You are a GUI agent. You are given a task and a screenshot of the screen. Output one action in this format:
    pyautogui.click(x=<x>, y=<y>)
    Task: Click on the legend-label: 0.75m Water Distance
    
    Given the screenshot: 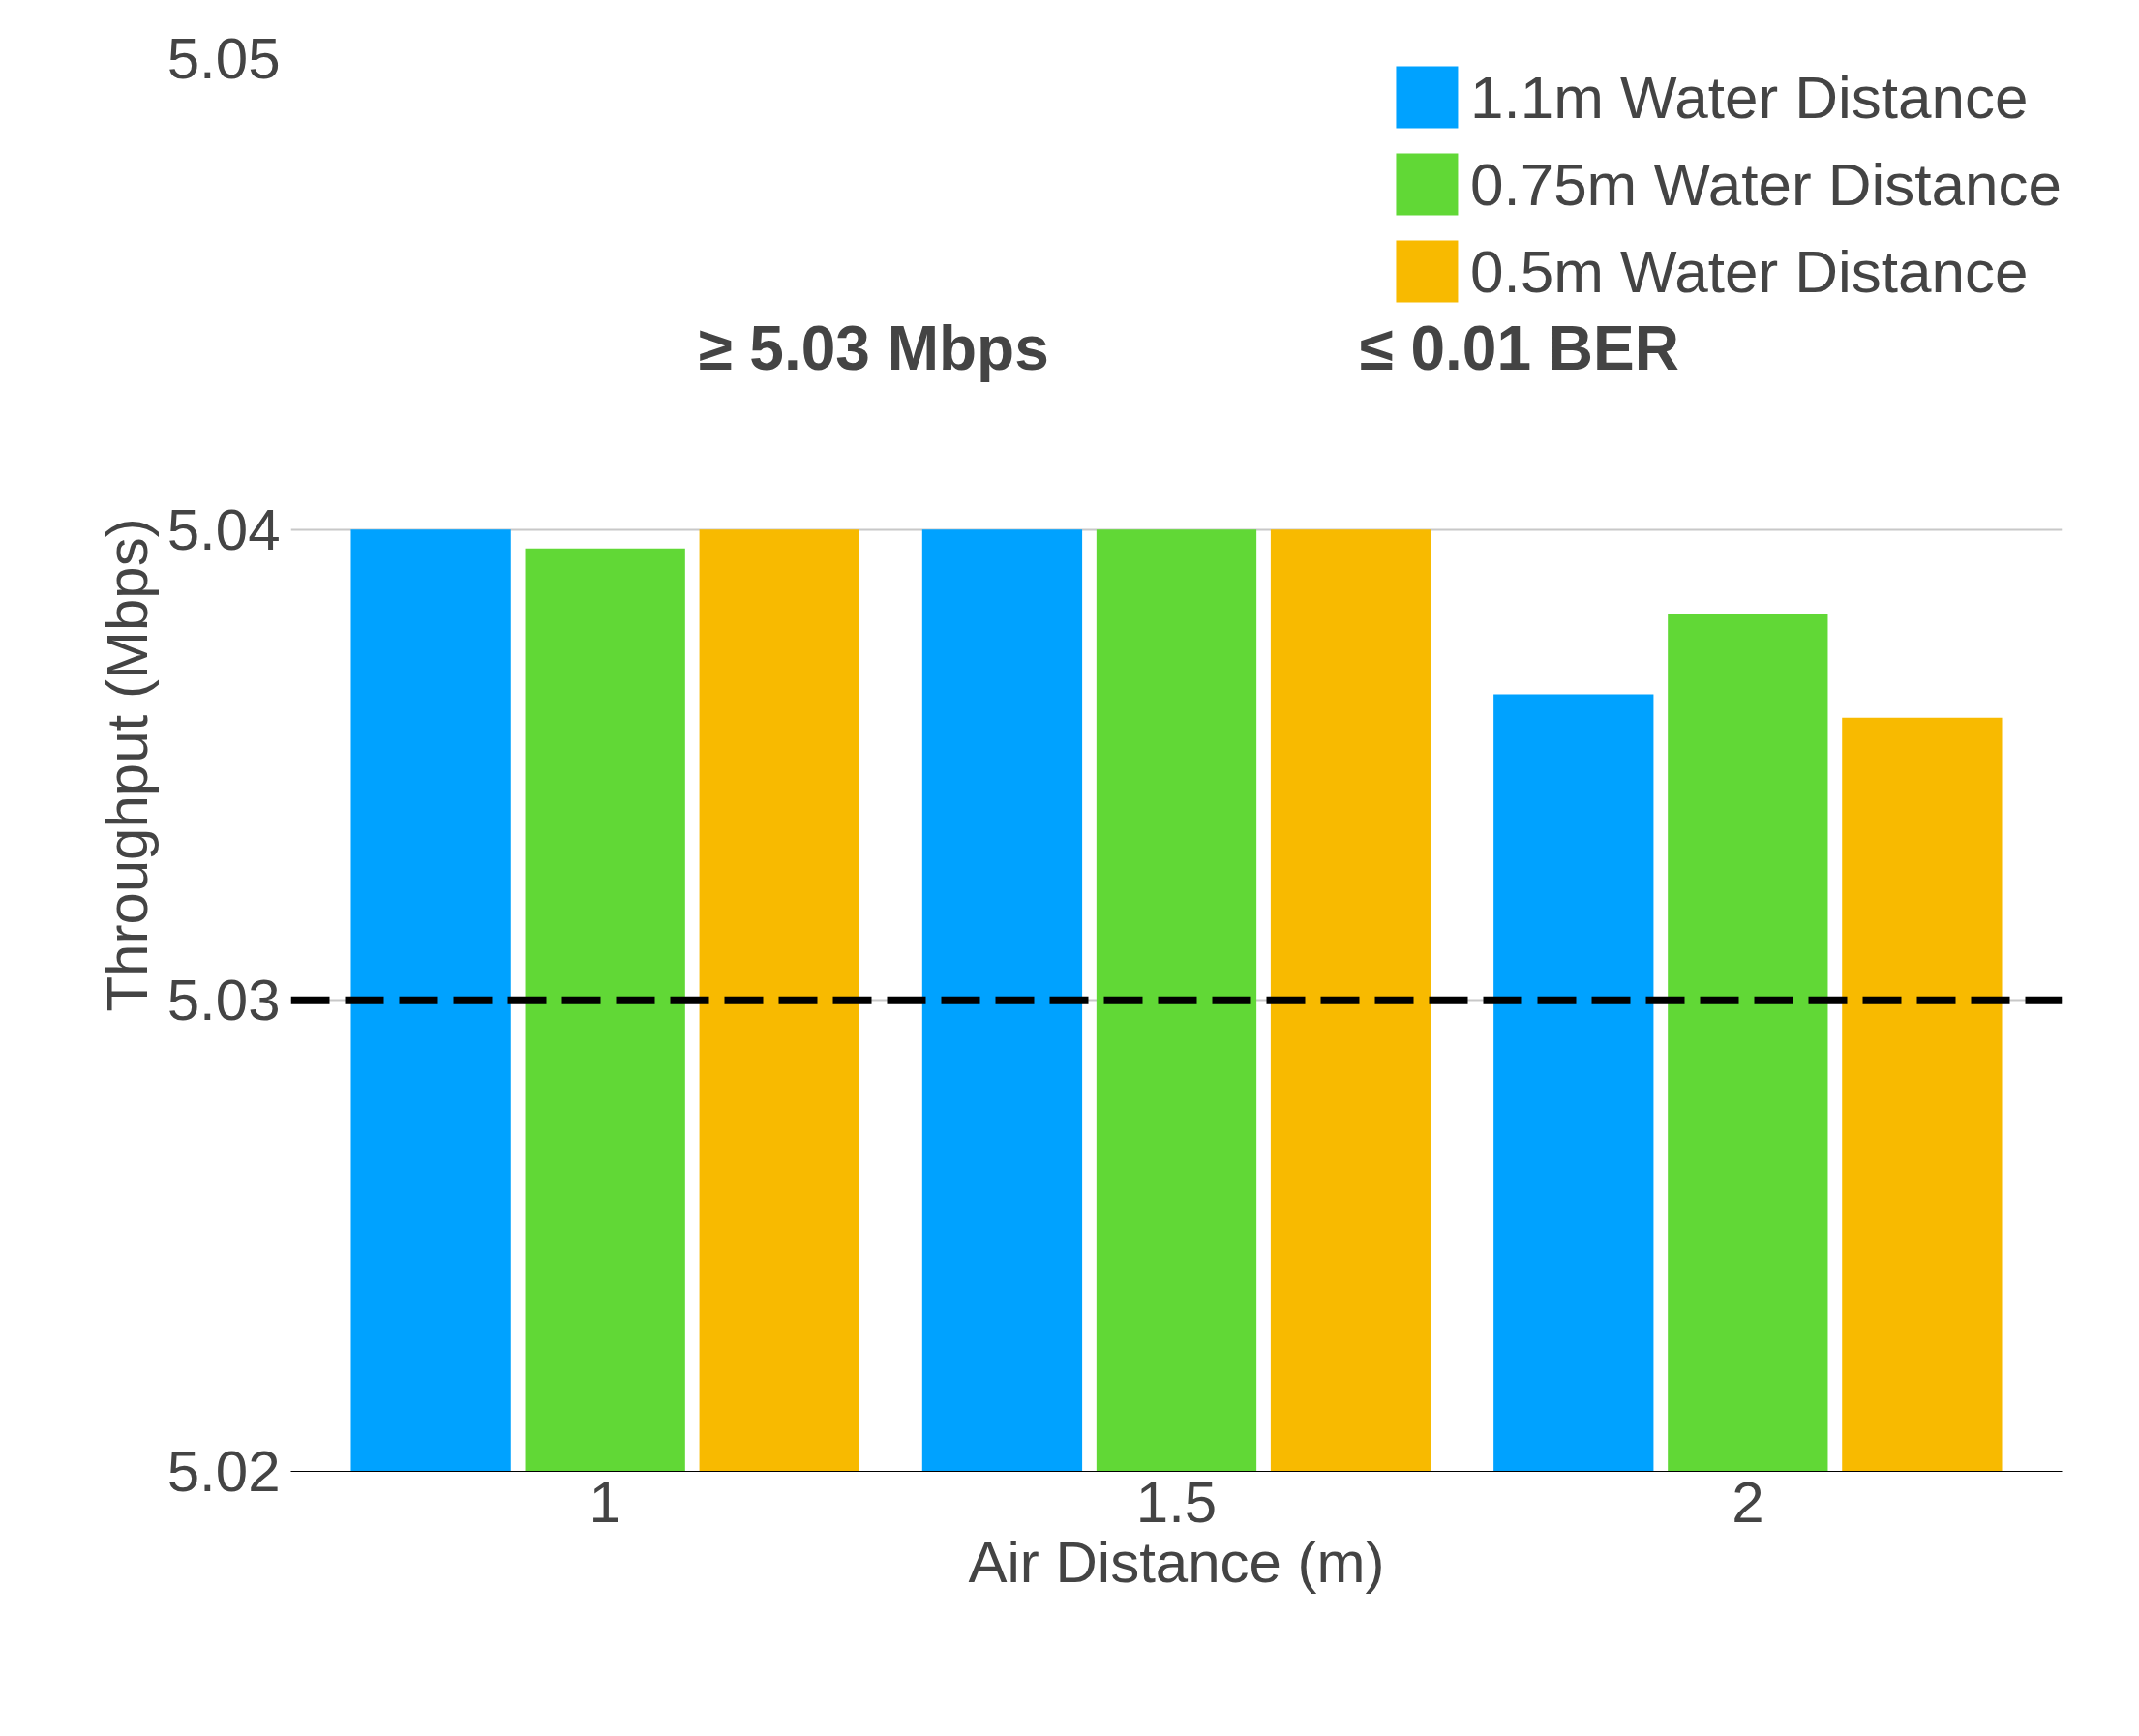 What is the action you would take?
    pyautogui.click(x=1765, y=184)
    